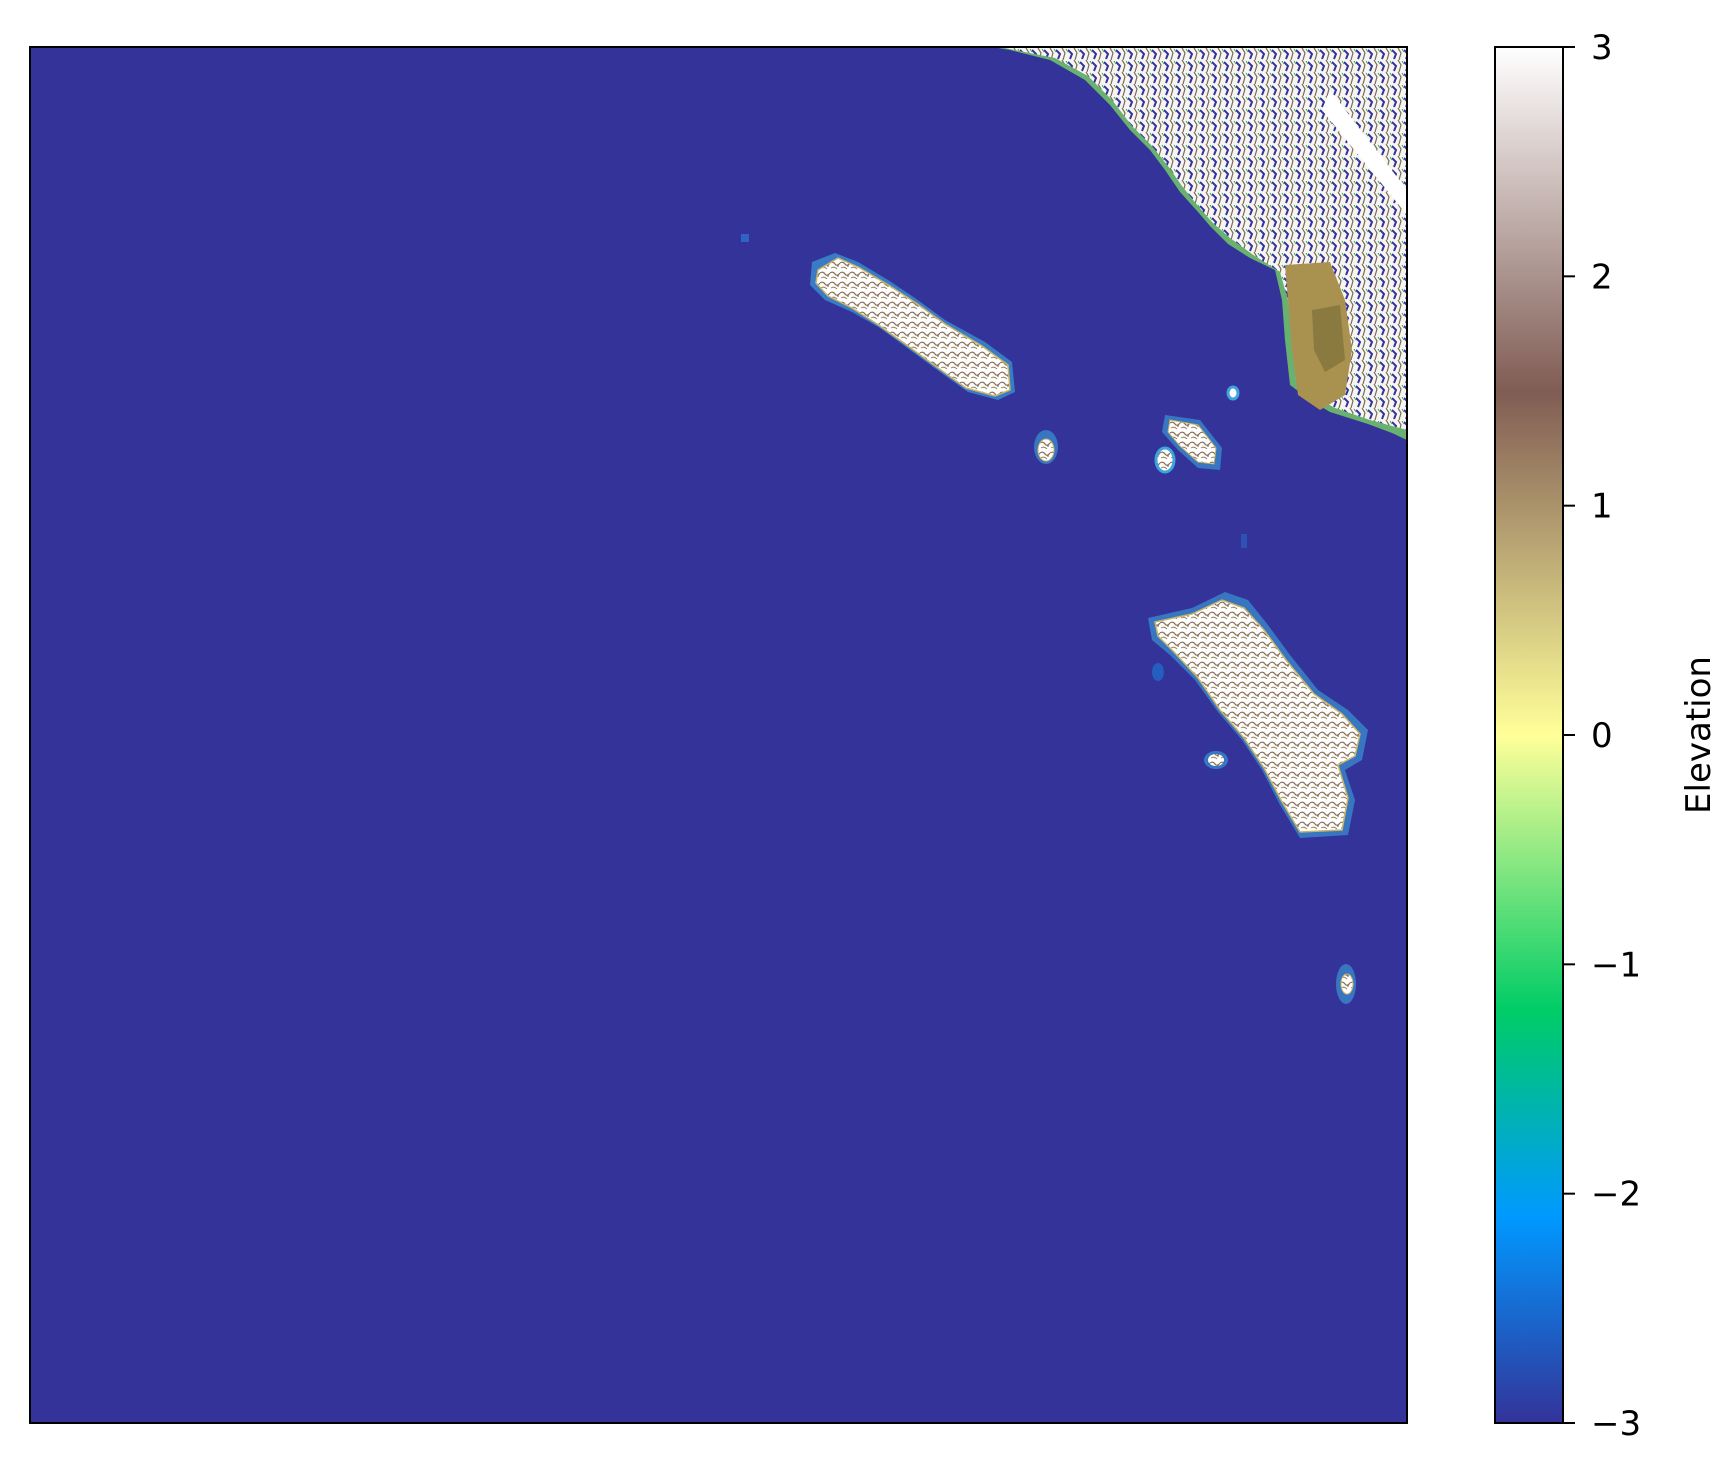 The height and width of the screenshot is (1473, 1731). I want to click on colorbar-tick-label: 3, so click(1602, 48).